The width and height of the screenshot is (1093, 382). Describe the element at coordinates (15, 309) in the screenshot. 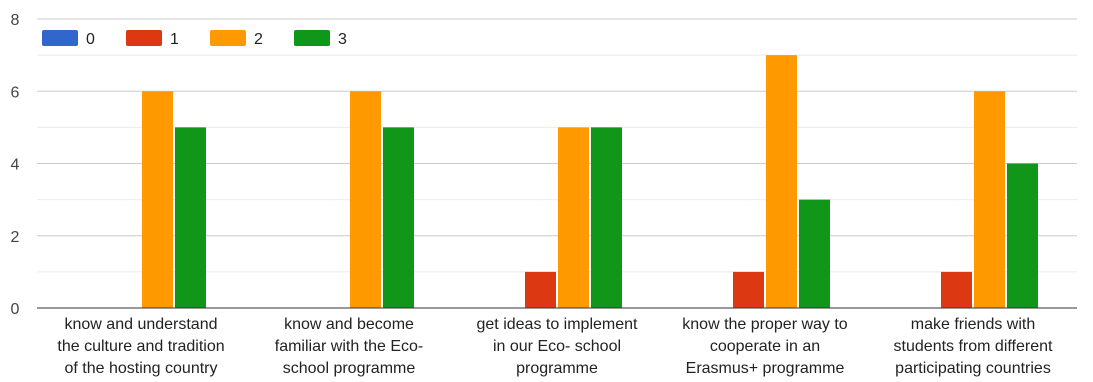

I see `y-tick-label: 0` at that location.